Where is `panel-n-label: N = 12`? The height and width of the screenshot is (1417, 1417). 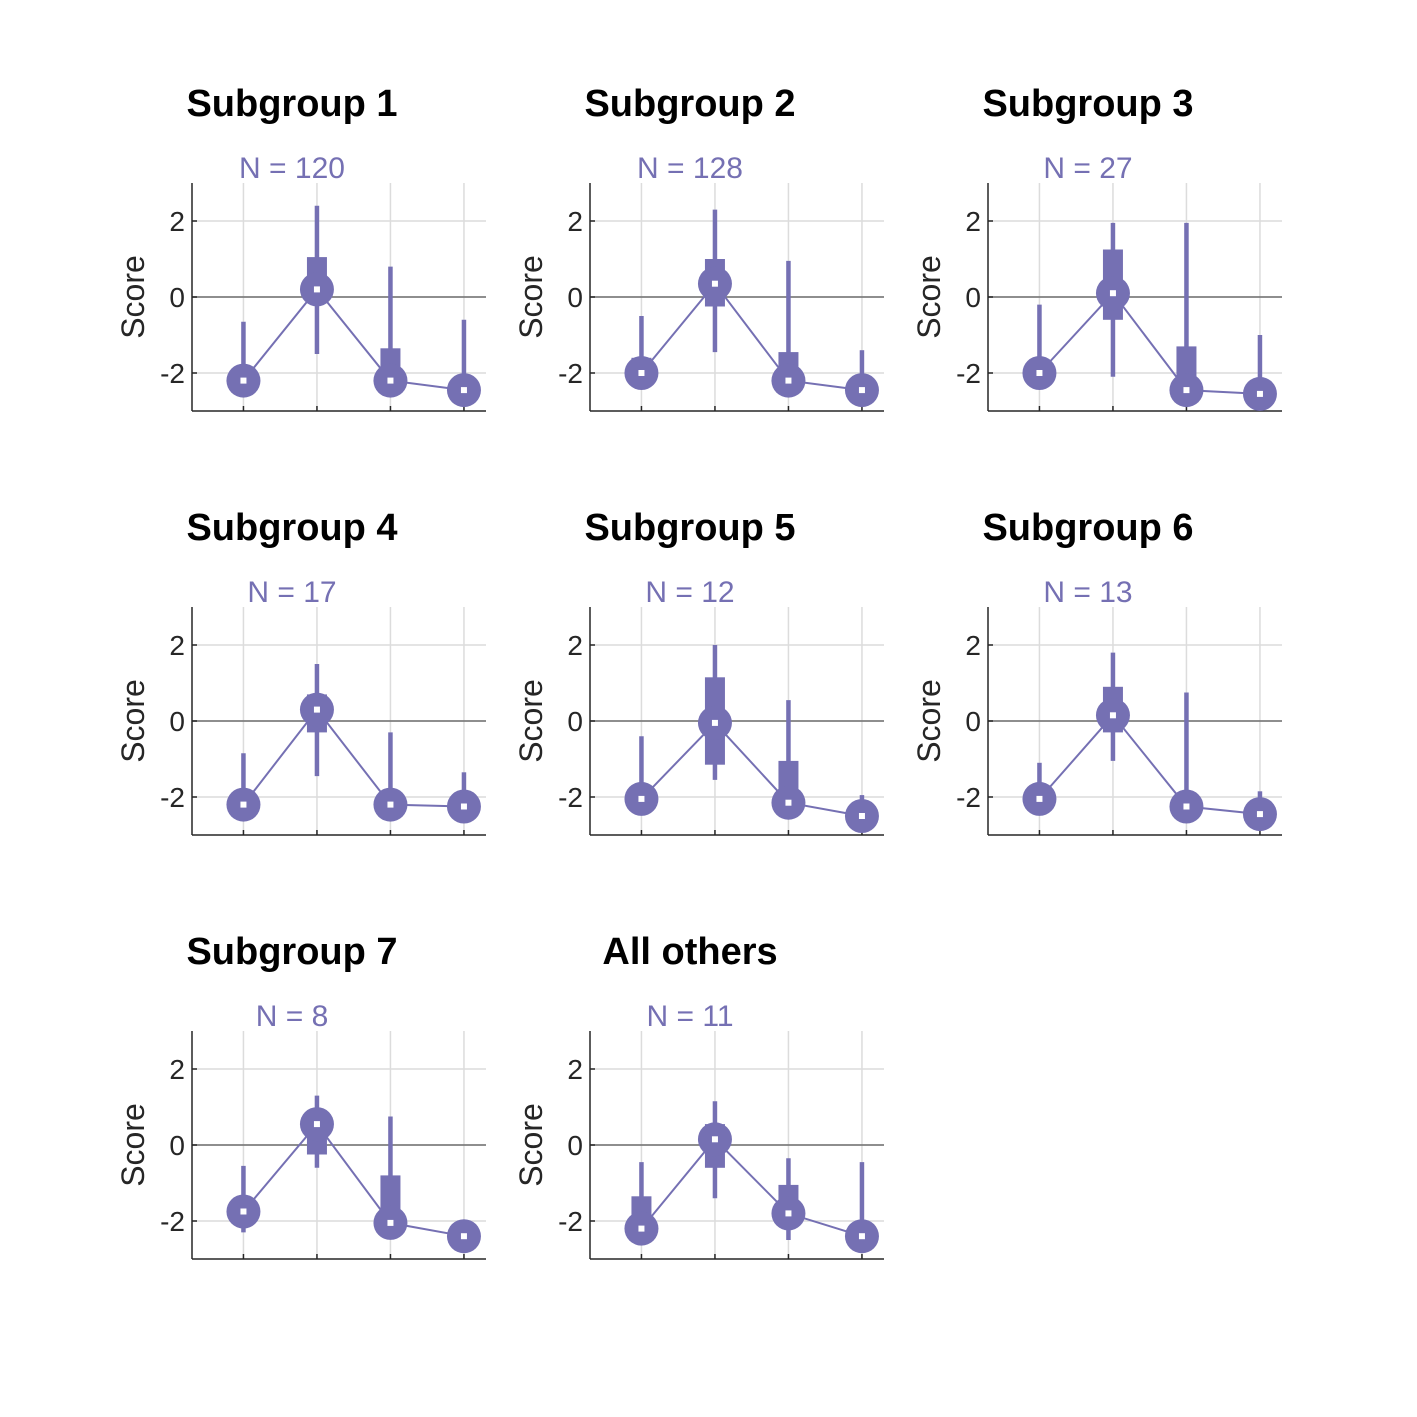
panel-n-label: N = 12 is located at coordinates (689, 592).